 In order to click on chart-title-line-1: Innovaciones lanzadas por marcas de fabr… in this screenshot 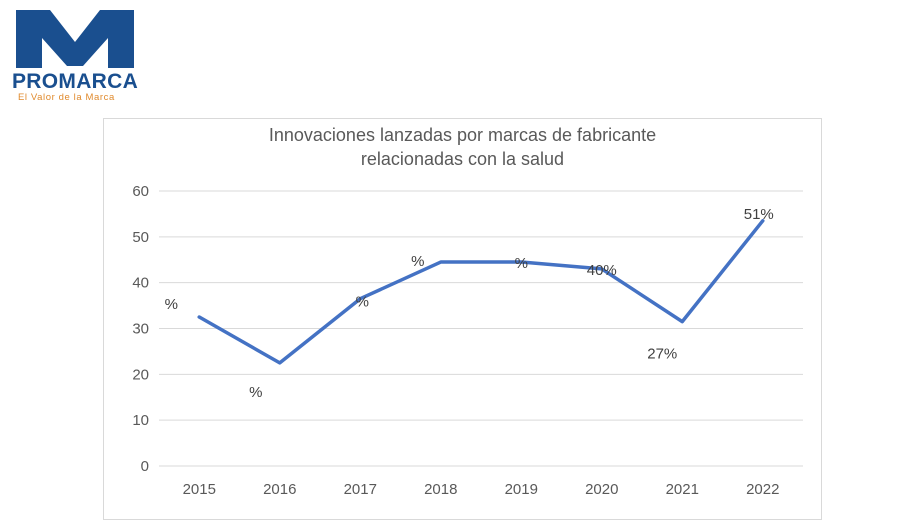, I will do `click(462, 135)`.